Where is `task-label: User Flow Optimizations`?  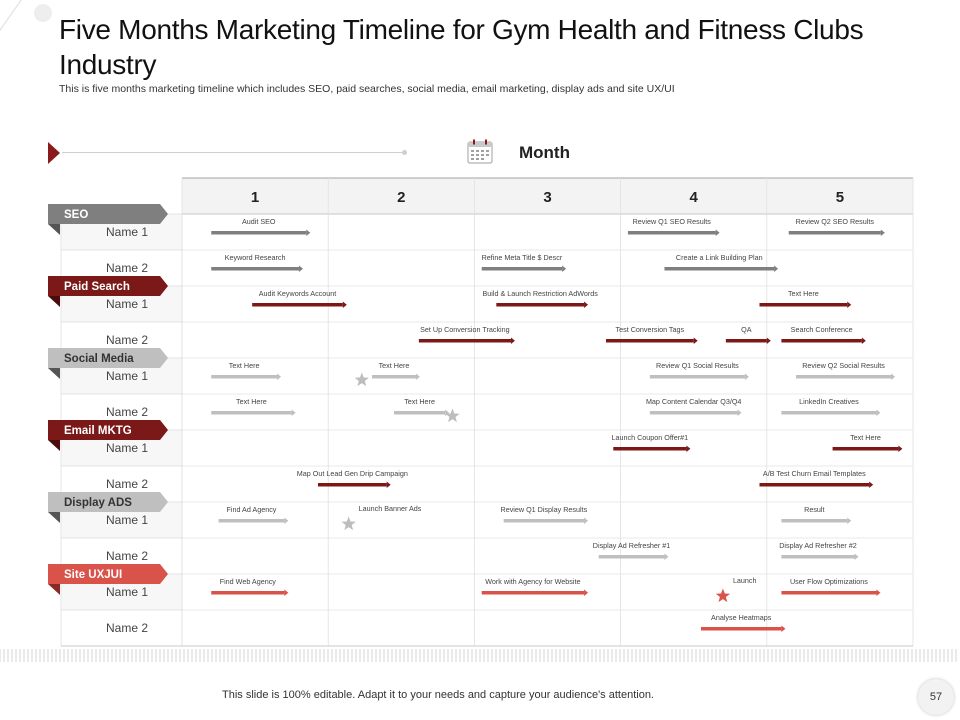 task-label: User Flow Optimizations is located at coordinates (829, 581).